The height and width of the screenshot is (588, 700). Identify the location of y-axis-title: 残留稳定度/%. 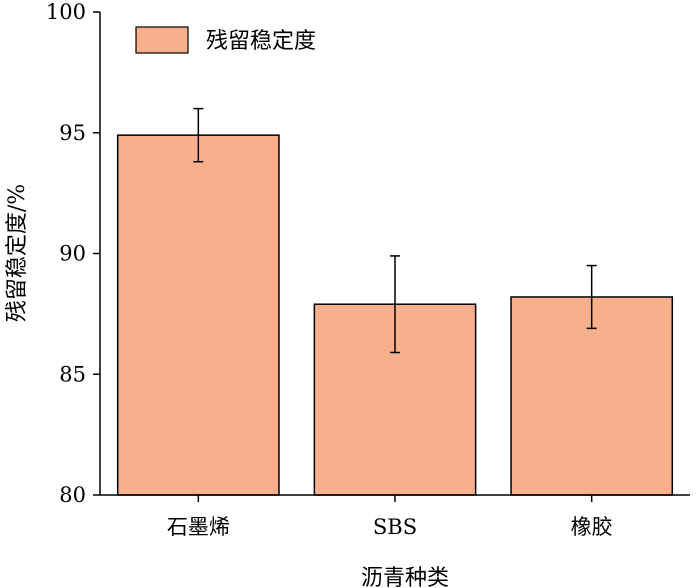
(17, 253).